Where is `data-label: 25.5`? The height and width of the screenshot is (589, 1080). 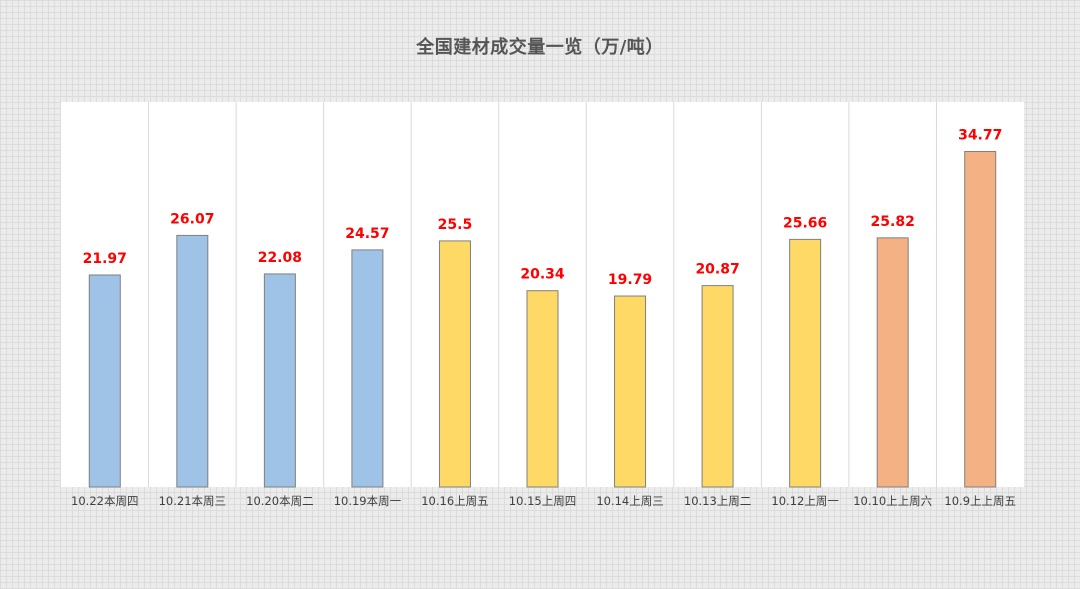 data-label: 25.5 is located at coordinates (455, 225).